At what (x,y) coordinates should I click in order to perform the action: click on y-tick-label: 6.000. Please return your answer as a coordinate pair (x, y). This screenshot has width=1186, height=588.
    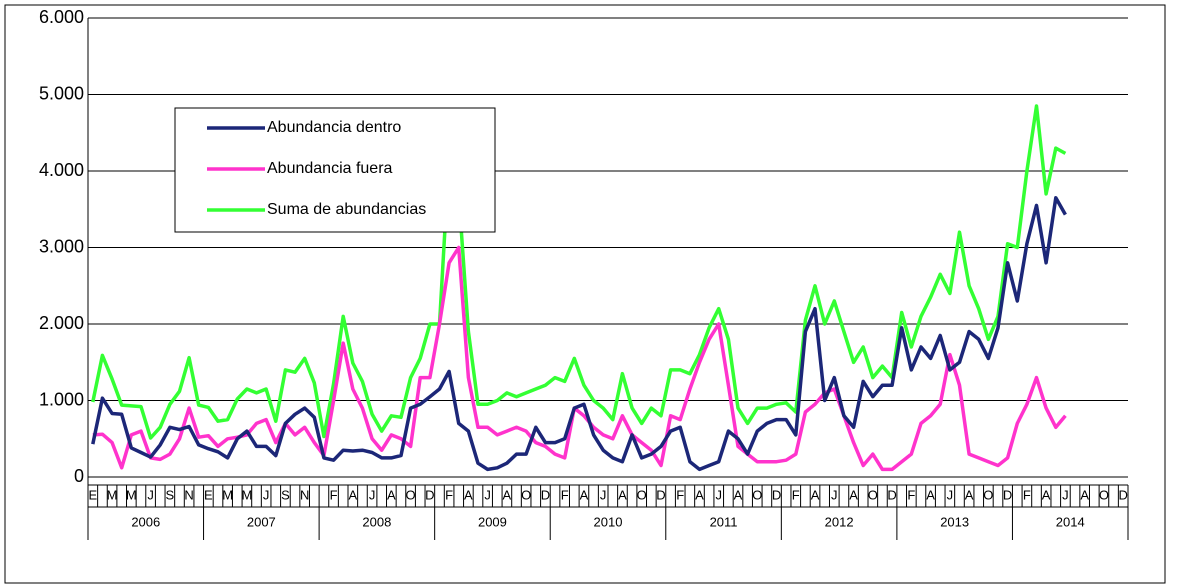
    Looking at the image, I should click on (61, 17).